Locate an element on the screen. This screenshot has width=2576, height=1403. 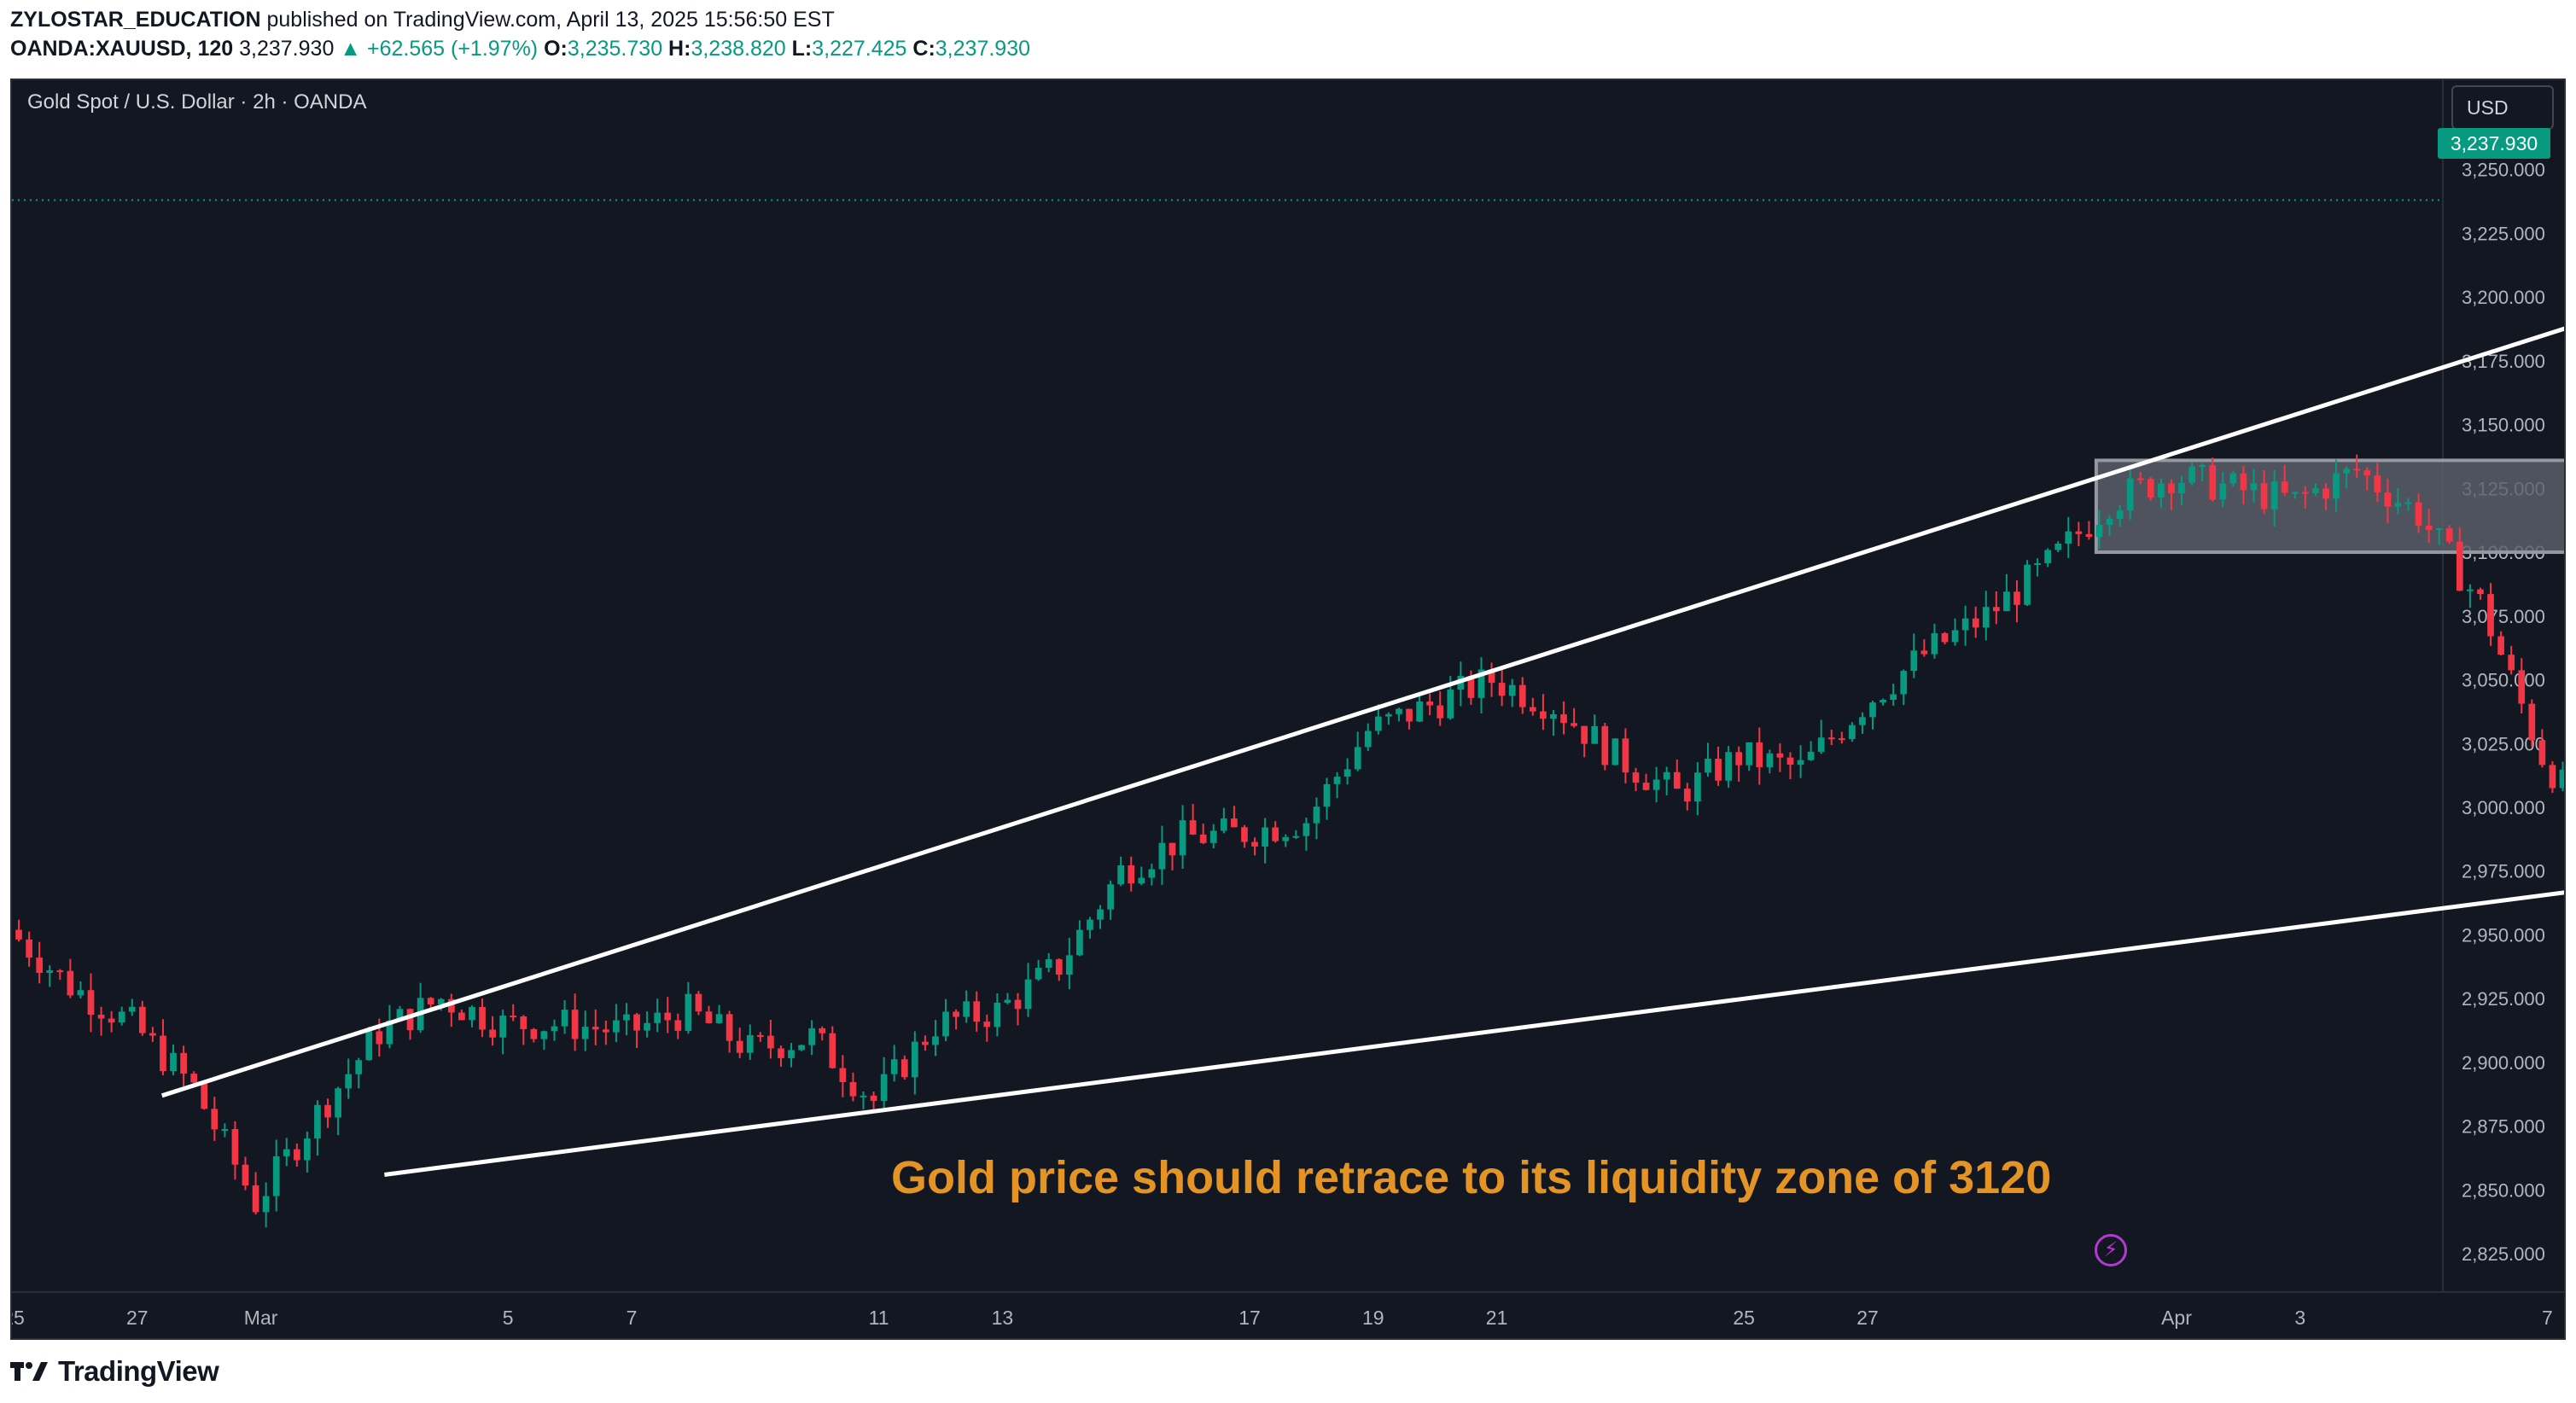
author-name: ZYLOSTAR_EDUCATION is located at coordinates (135, 20).